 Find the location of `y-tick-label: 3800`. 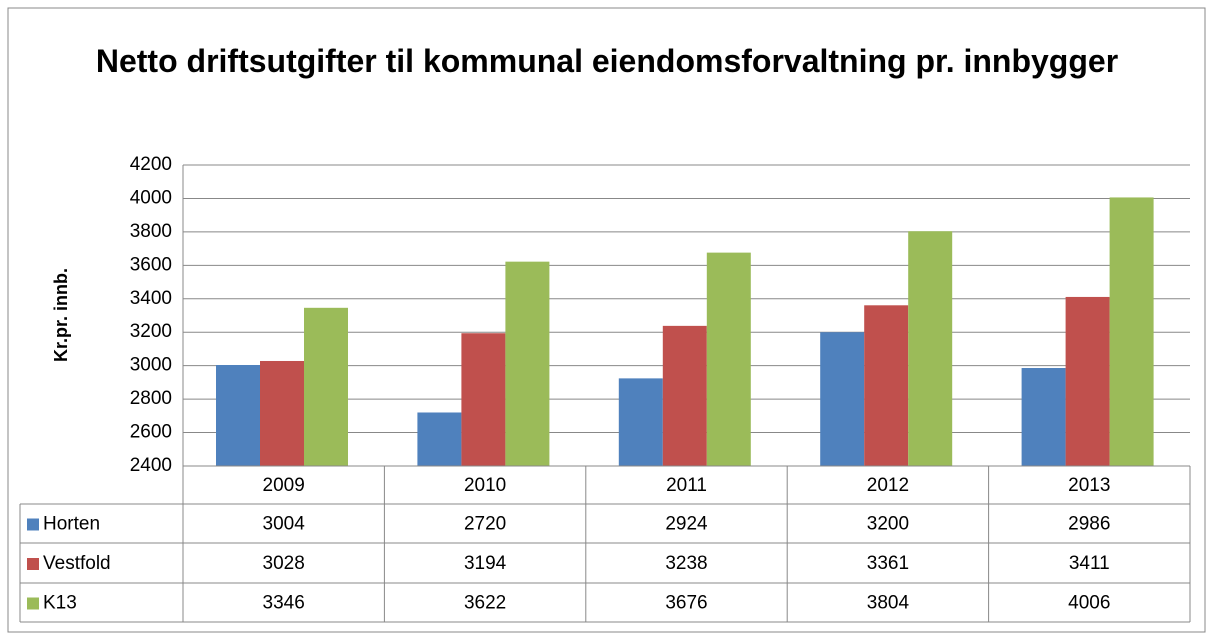

y-tick-label: 3800 is located at coordinates (151, 231).